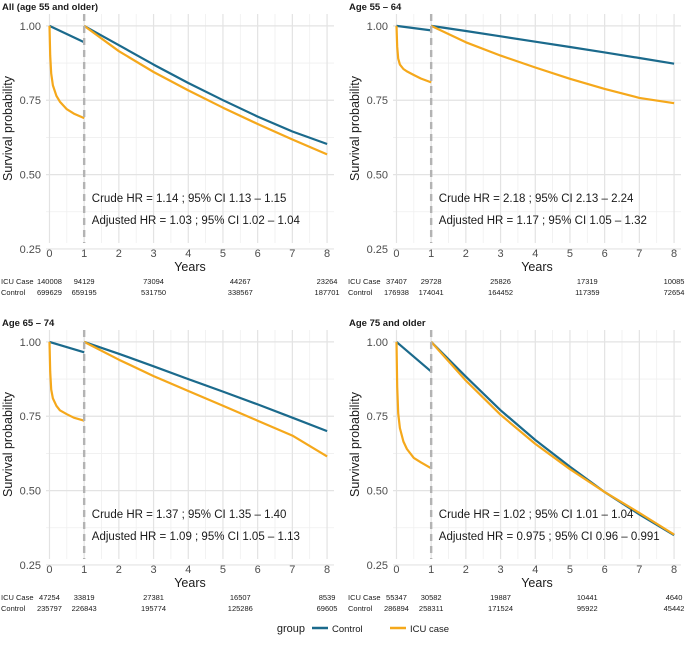 The image size is (685, 663). Describe the element at coordinates (500, 292) in the screenshot. I see `risk-table-cell: 164452` at that location.